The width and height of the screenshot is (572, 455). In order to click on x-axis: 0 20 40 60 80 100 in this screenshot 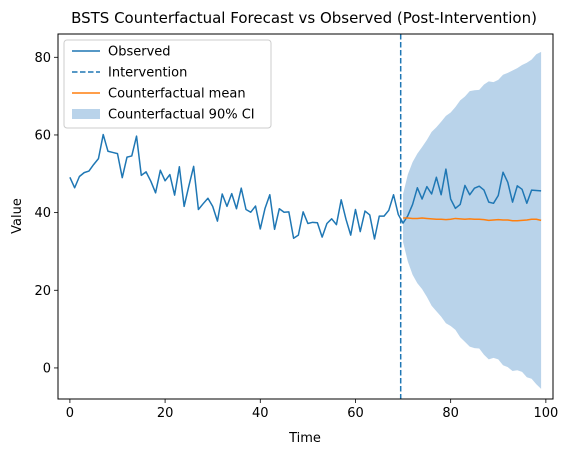, I will do `click(312, 410)`.